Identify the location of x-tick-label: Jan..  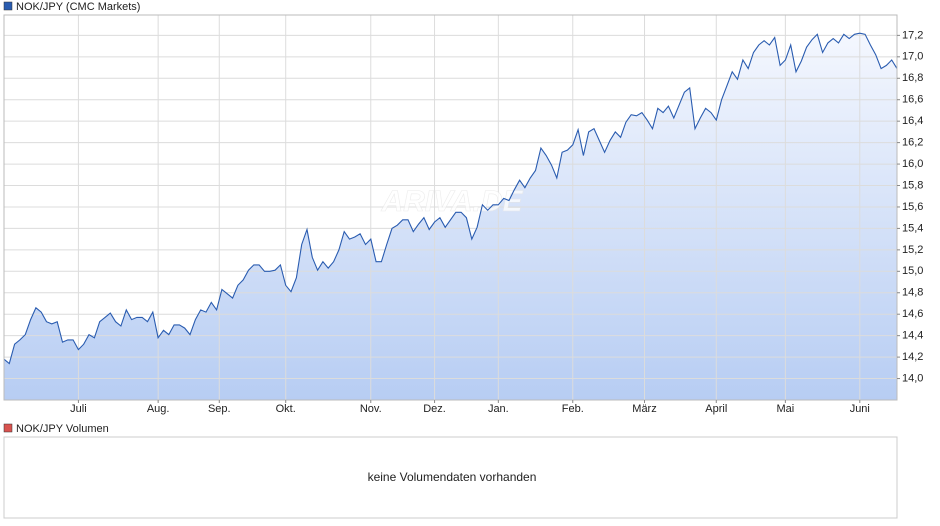
(498, 409).